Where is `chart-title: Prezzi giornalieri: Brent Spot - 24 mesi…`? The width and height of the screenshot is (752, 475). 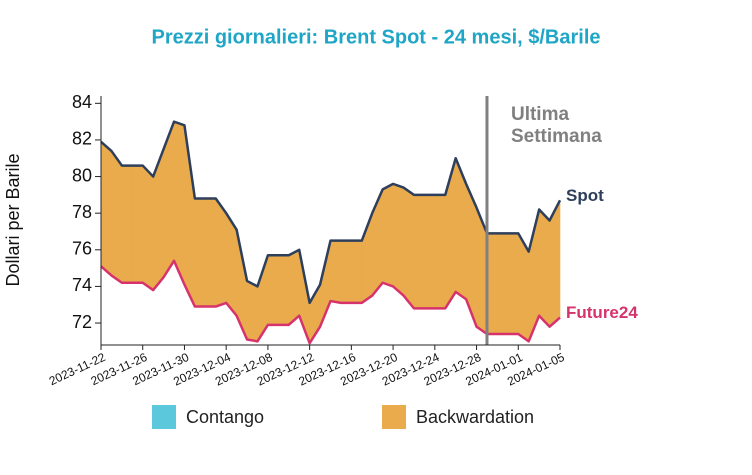
chart-title: Prezzi giornalieri: Brent Spot - 24 mesi… is located at coordinates (375, 37).